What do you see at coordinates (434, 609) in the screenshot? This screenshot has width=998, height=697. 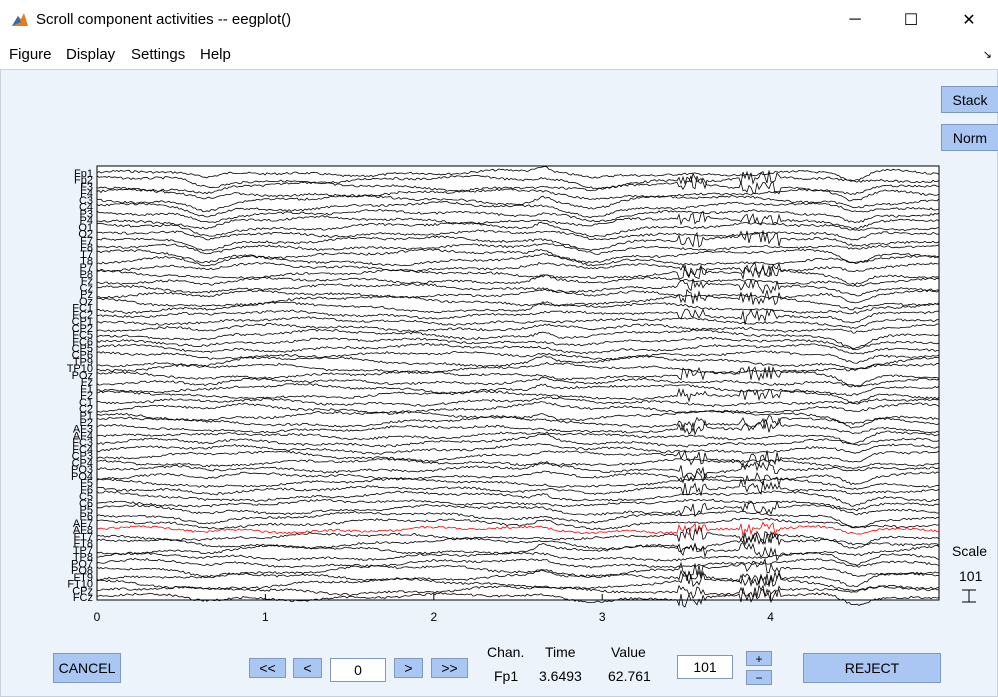 I see `x-tick-group: 0 1 2 3 4` at bounding box center [434, 609].